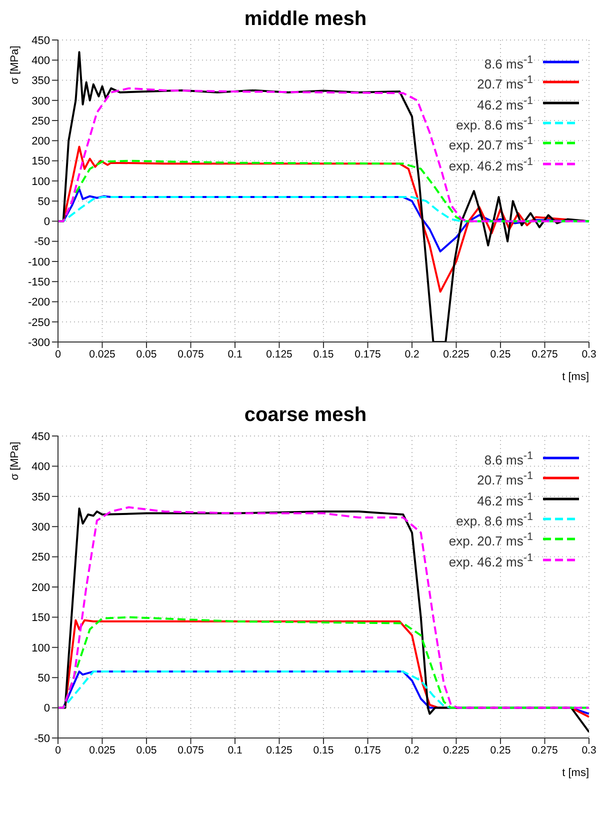 Image resolution: width=611 pixels, height=813 pixels. Describe the element at coordinates (305, 416) in the screenshot. I see `chart-title: coarse mesh` at that location.